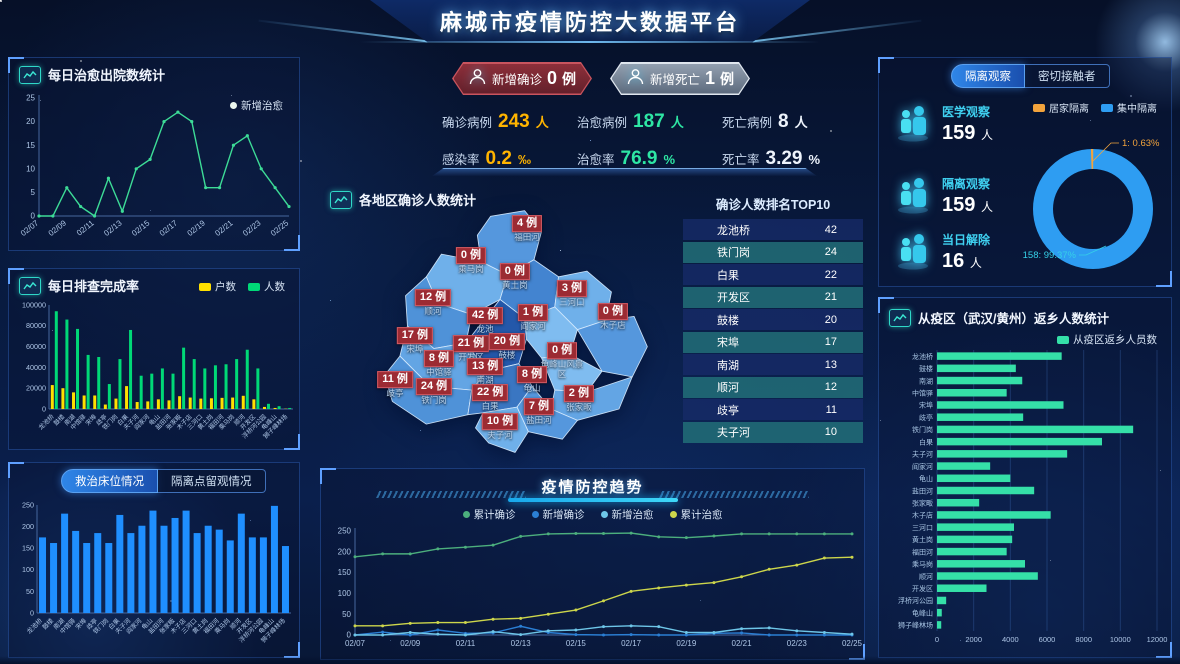 The image size is (1180, 664). What do you see at coordinates (728, 365) in the screenshot?
I see `top10-region-name: 南湖` at bounding box center [728, 365].